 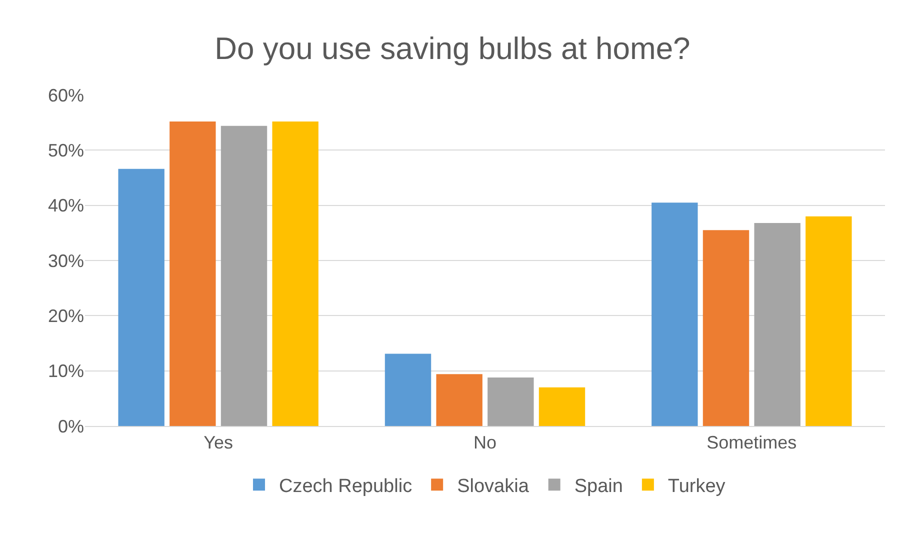 What do you see at coordinates (66, 206) in the screenshot?
I see `y-tick-label: 40%` at bounding box center [66, 206].